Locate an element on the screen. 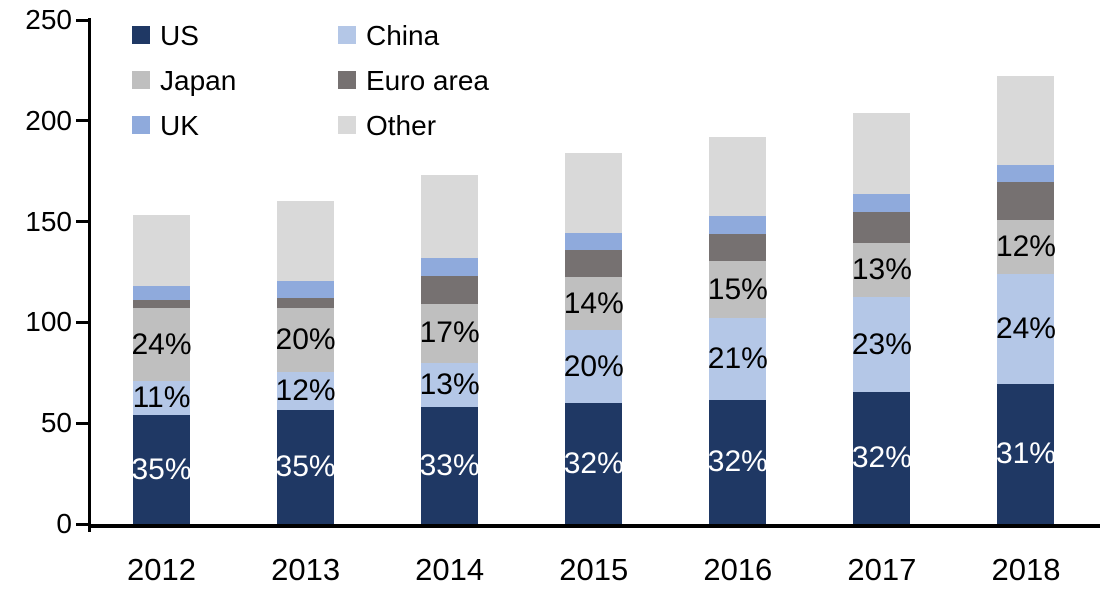 The width and height of the screenshot is (1102, 598). bar-segment-us-2015 is located at coordinates (594, 463).